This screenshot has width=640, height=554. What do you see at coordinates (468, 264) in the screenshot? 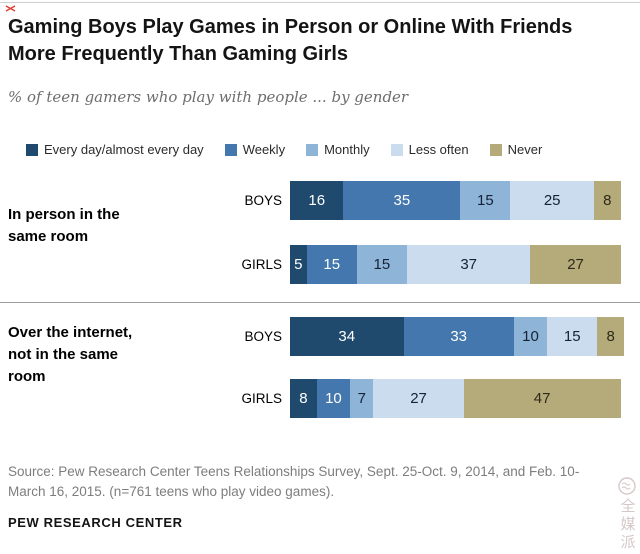
I see `bar-segment: 37` at bounding box center [468, 264].